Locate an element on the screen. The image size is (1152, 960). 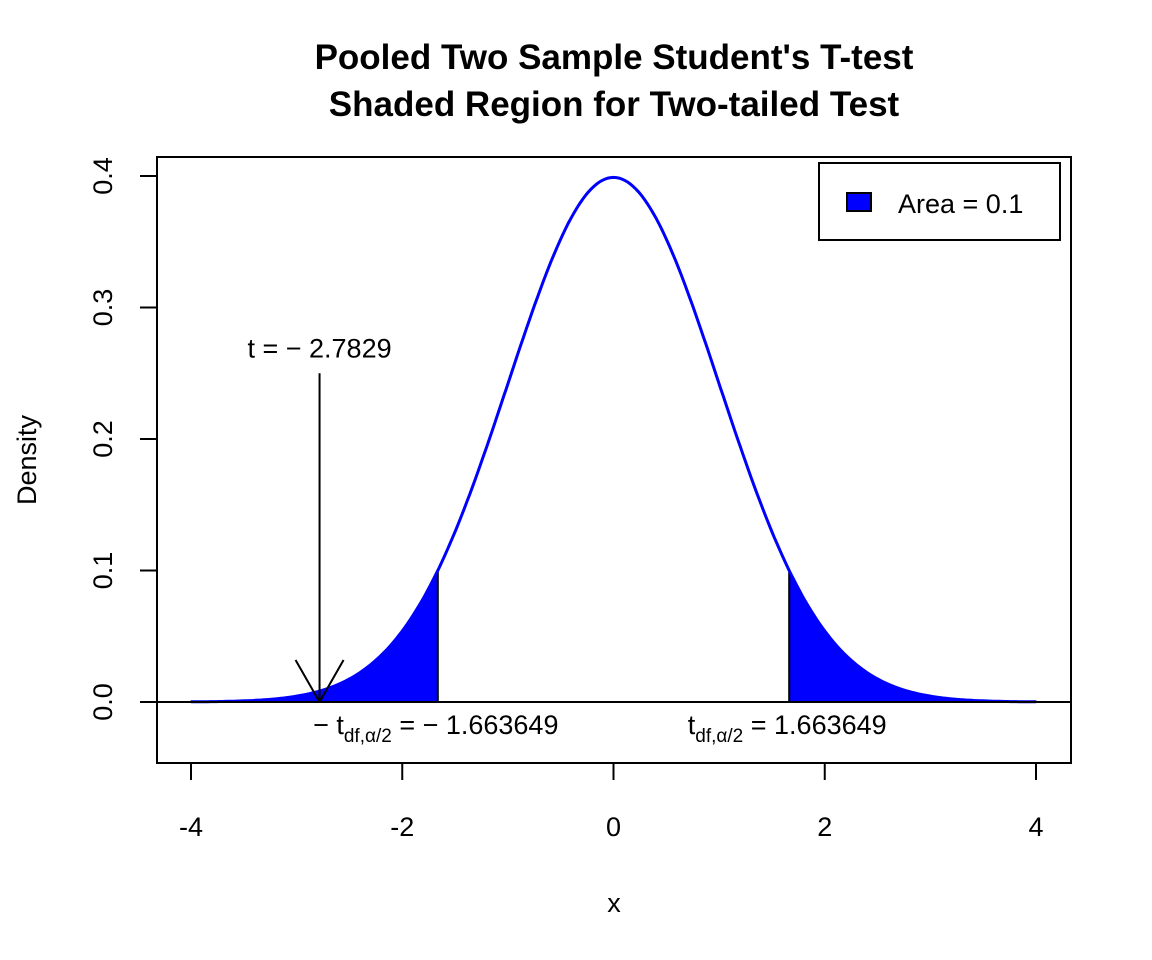
arrow-head-left is located at coordinates (307, 681).